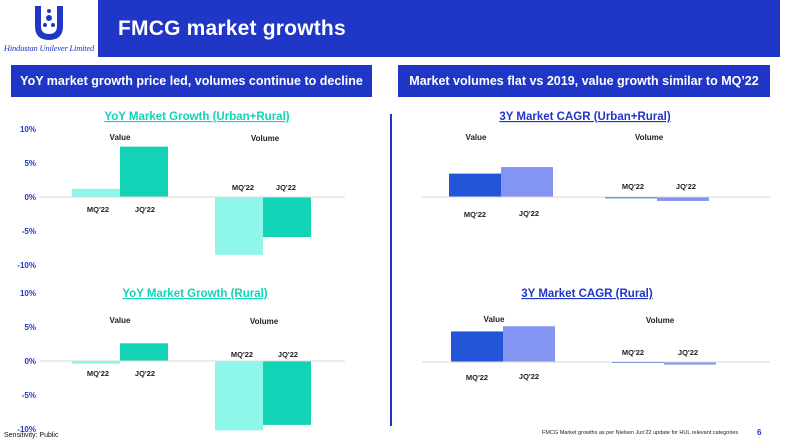 Image resolution: width=788 pixels, height=446 pixels. I want to click on chart-title: 3Y Market CAGR (Urban+Rural), so click(585, 117).